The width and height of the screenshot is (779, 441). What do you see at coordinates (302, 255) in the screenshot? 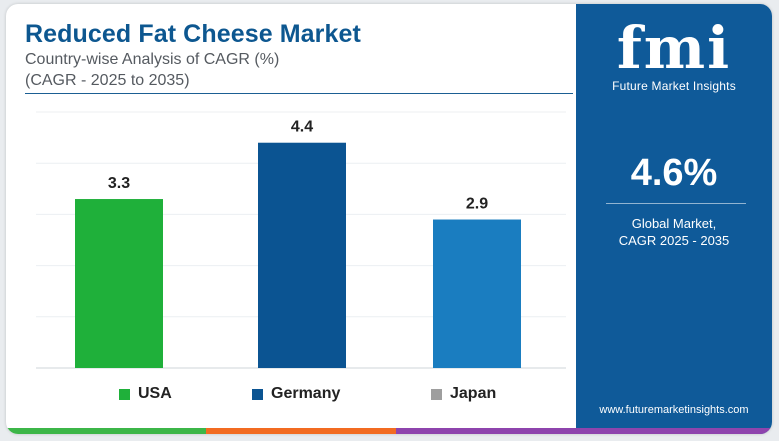
I see `bar-germany` at bounding box center [302, 255].